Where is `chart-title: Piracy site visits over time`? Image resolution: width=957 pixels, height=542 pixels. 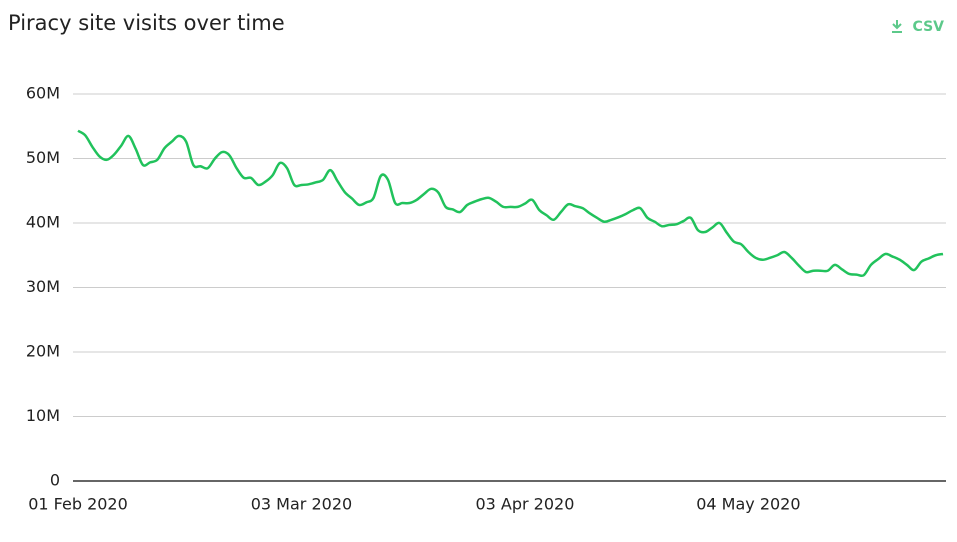 chart-title: Piracy site visits over time is located at coordinates (146, 23).